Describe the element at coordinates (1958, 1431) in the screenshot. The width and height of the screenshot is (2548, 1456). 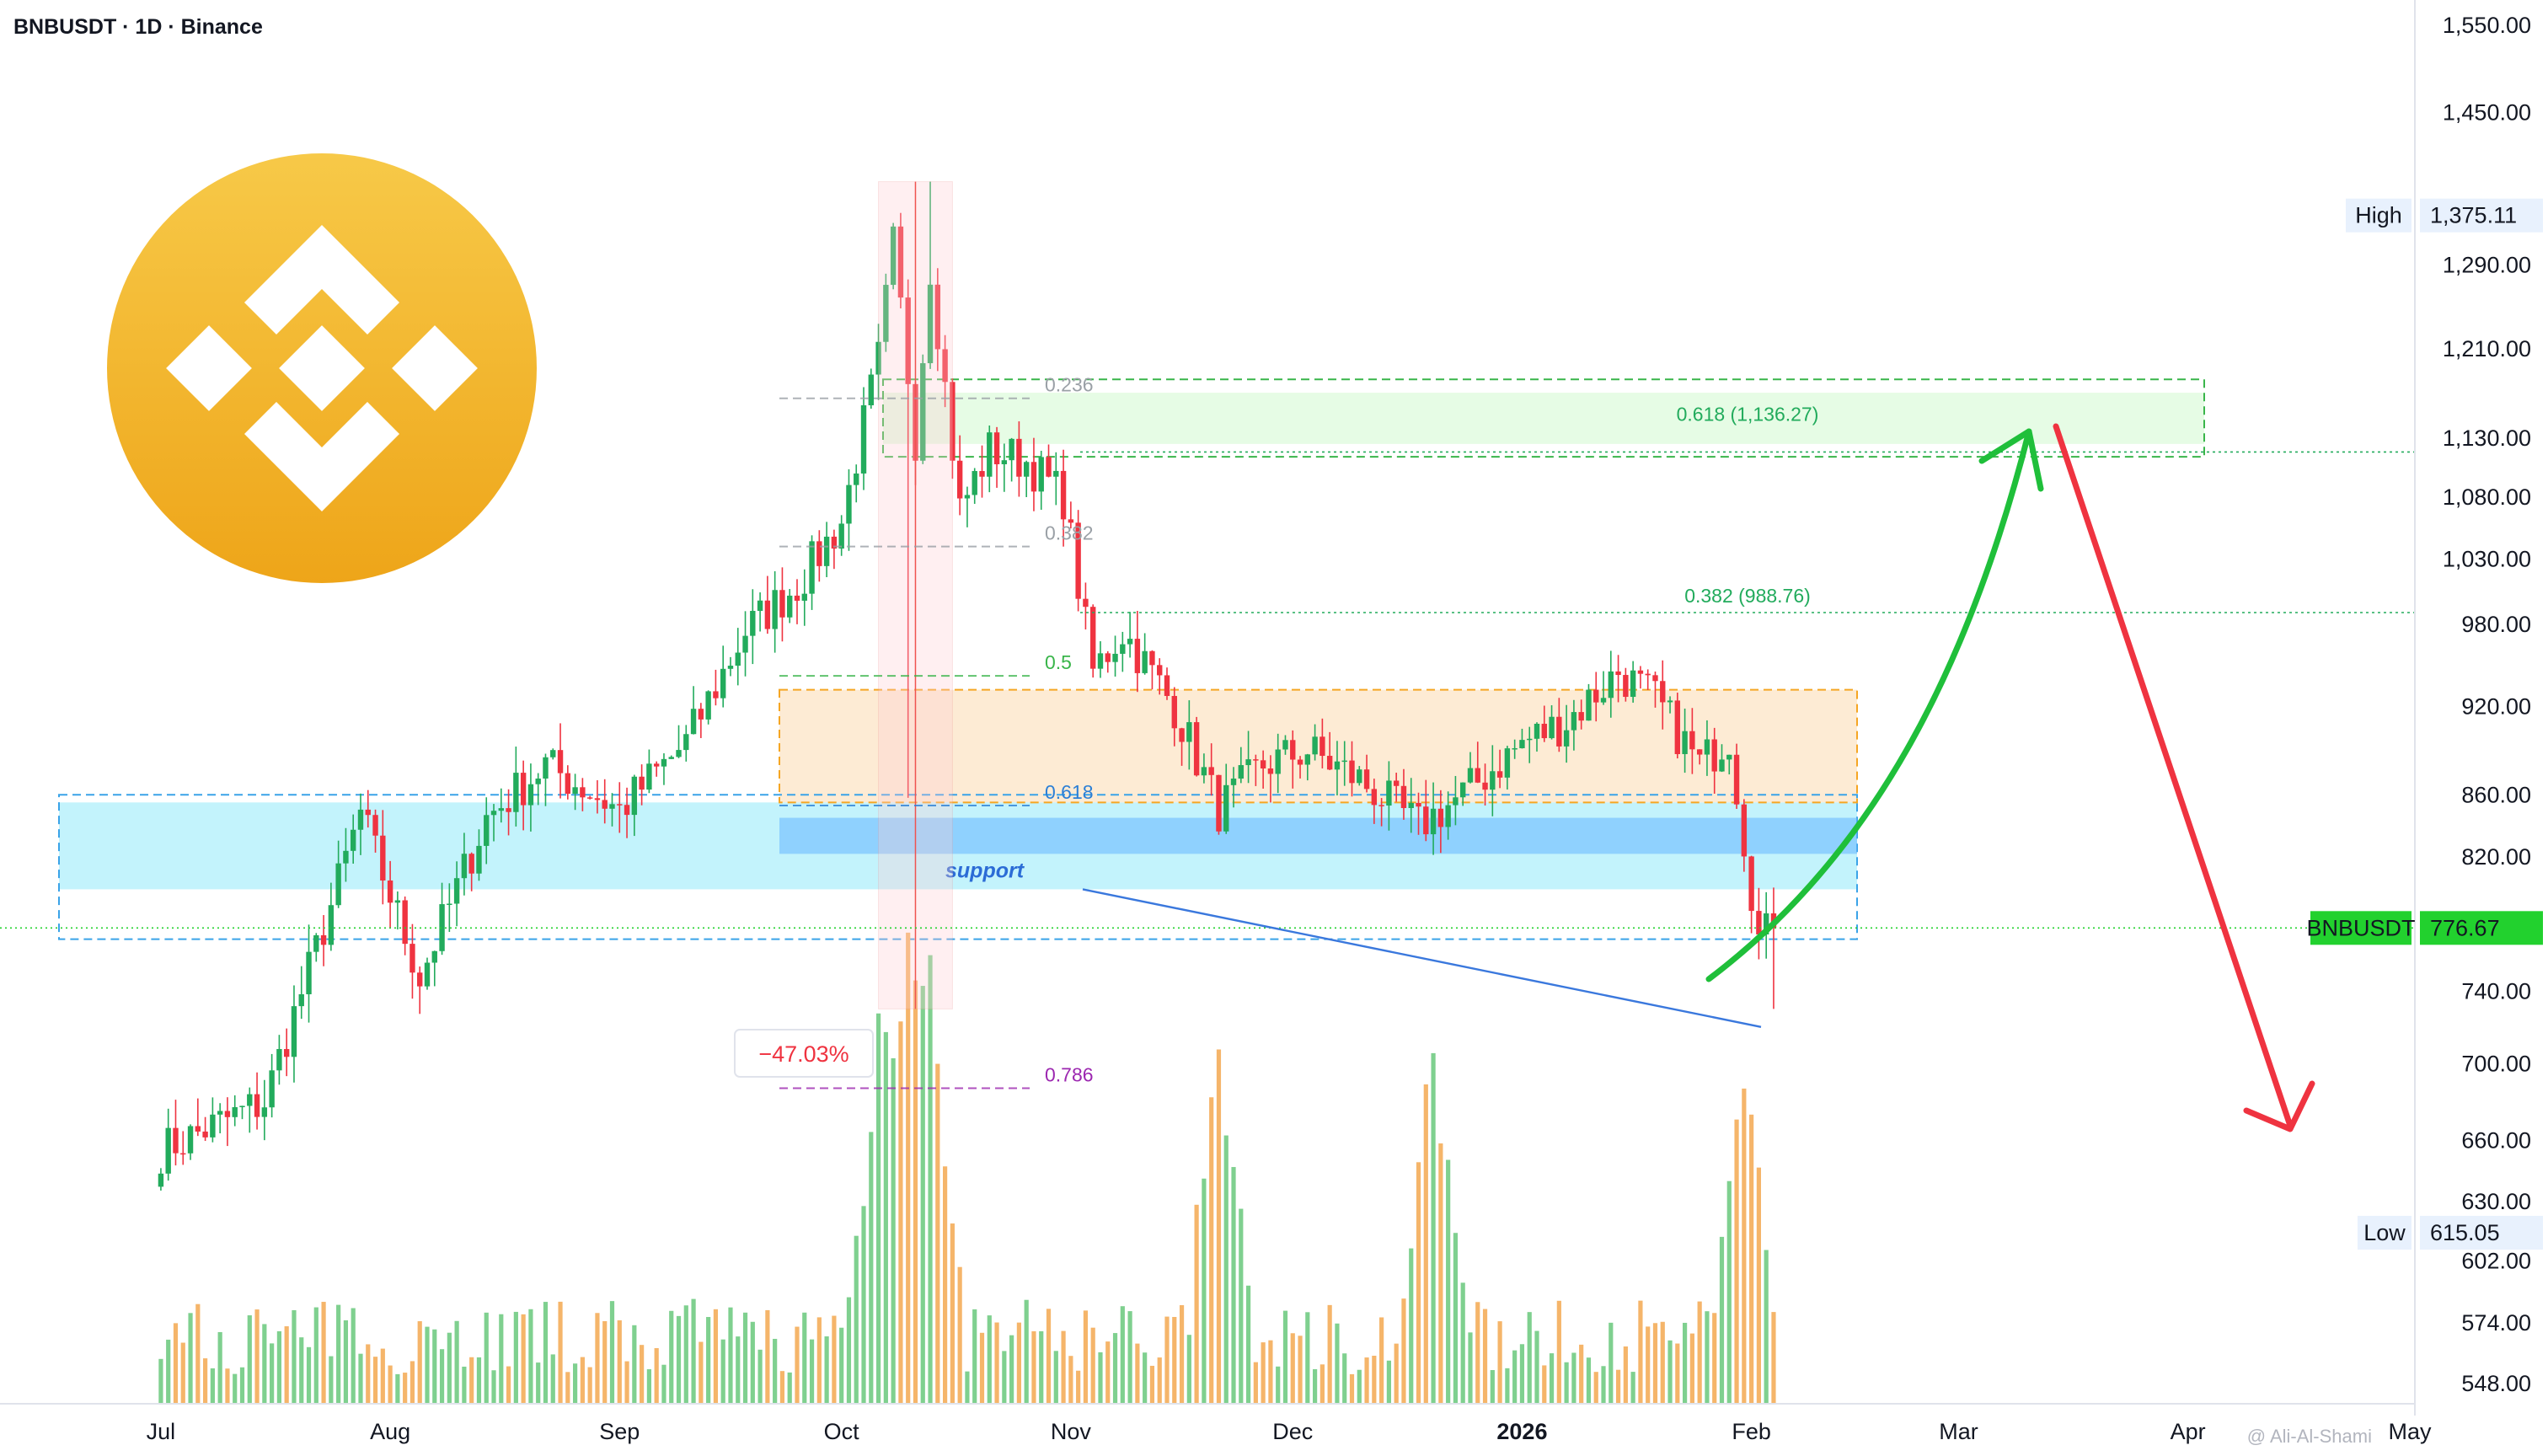
I see `time-tick-label: Mar` at that location.